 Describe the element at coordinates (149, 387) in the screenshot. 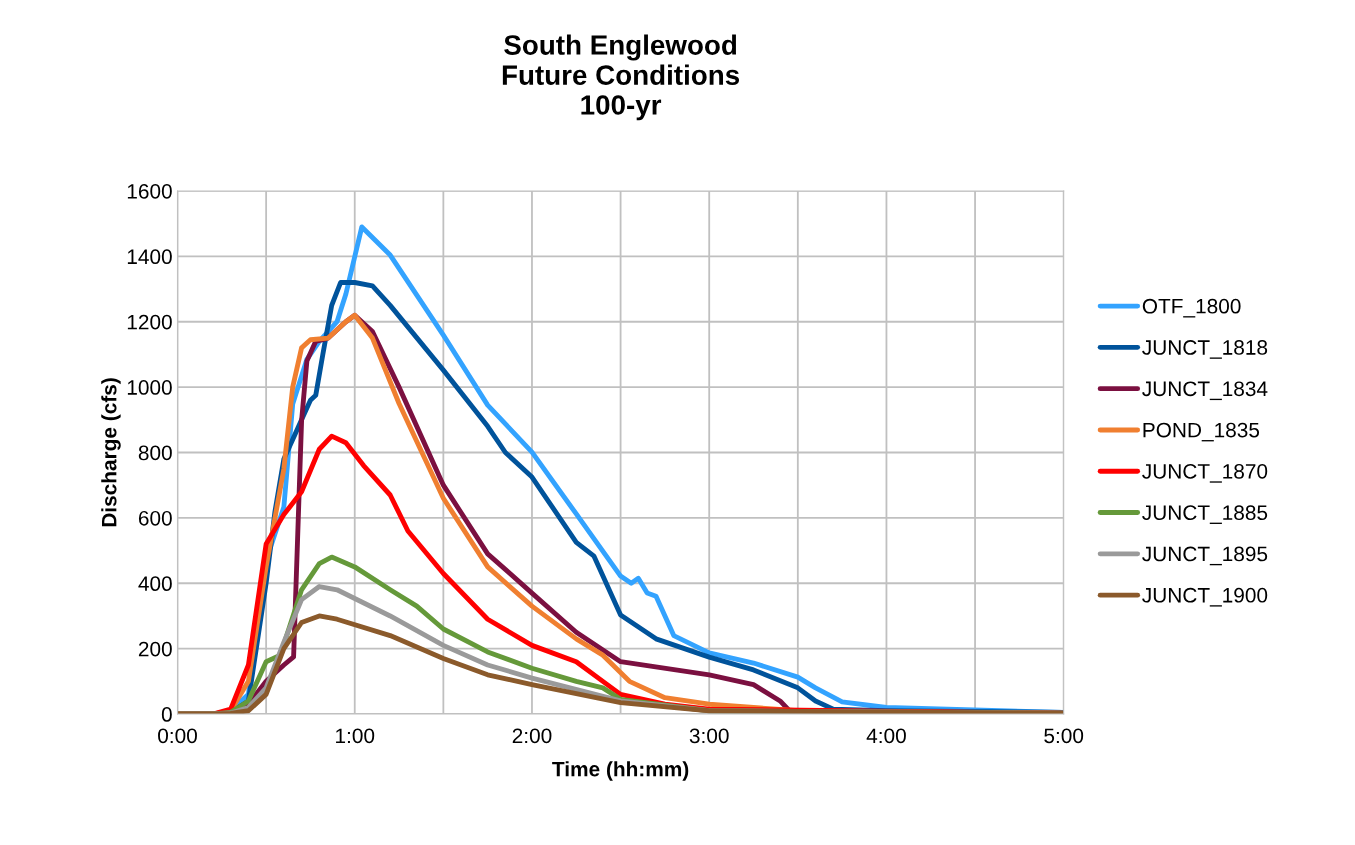

I see `y-tick-label: 1000` at that location.